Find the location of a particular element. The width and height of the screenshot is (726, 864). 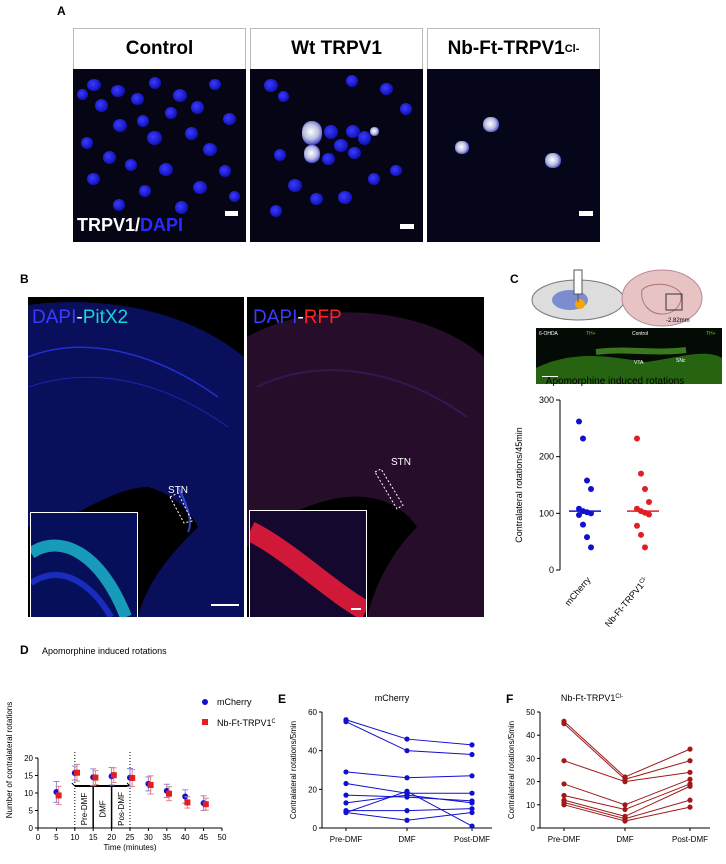

x-tick-label: DMF is located at coordinates (406, 839).